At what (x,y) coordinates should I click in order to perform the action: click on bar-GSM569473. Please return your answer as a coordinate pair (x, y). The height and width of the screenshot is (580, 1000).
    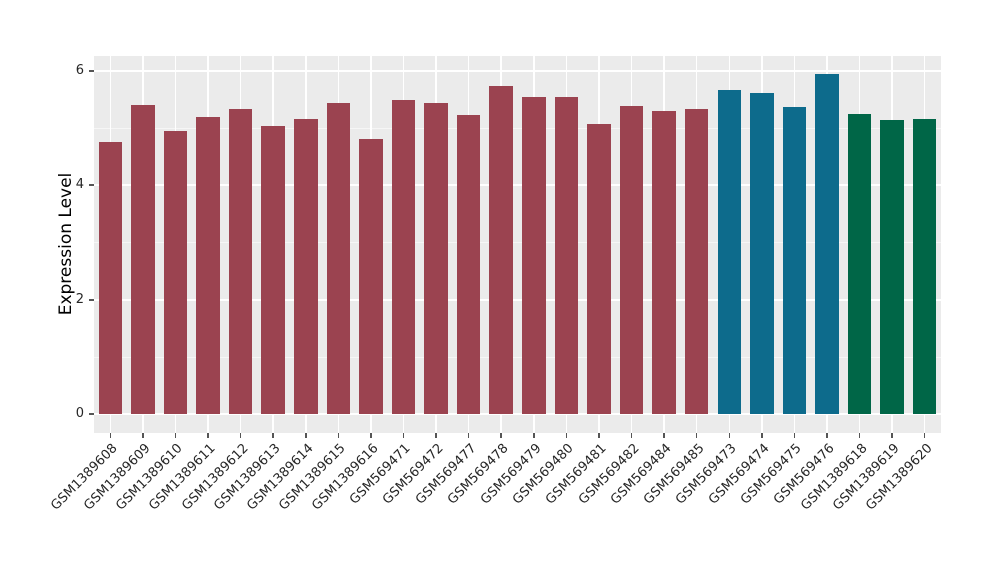
    Looking at the image, I should click on (729, 252).